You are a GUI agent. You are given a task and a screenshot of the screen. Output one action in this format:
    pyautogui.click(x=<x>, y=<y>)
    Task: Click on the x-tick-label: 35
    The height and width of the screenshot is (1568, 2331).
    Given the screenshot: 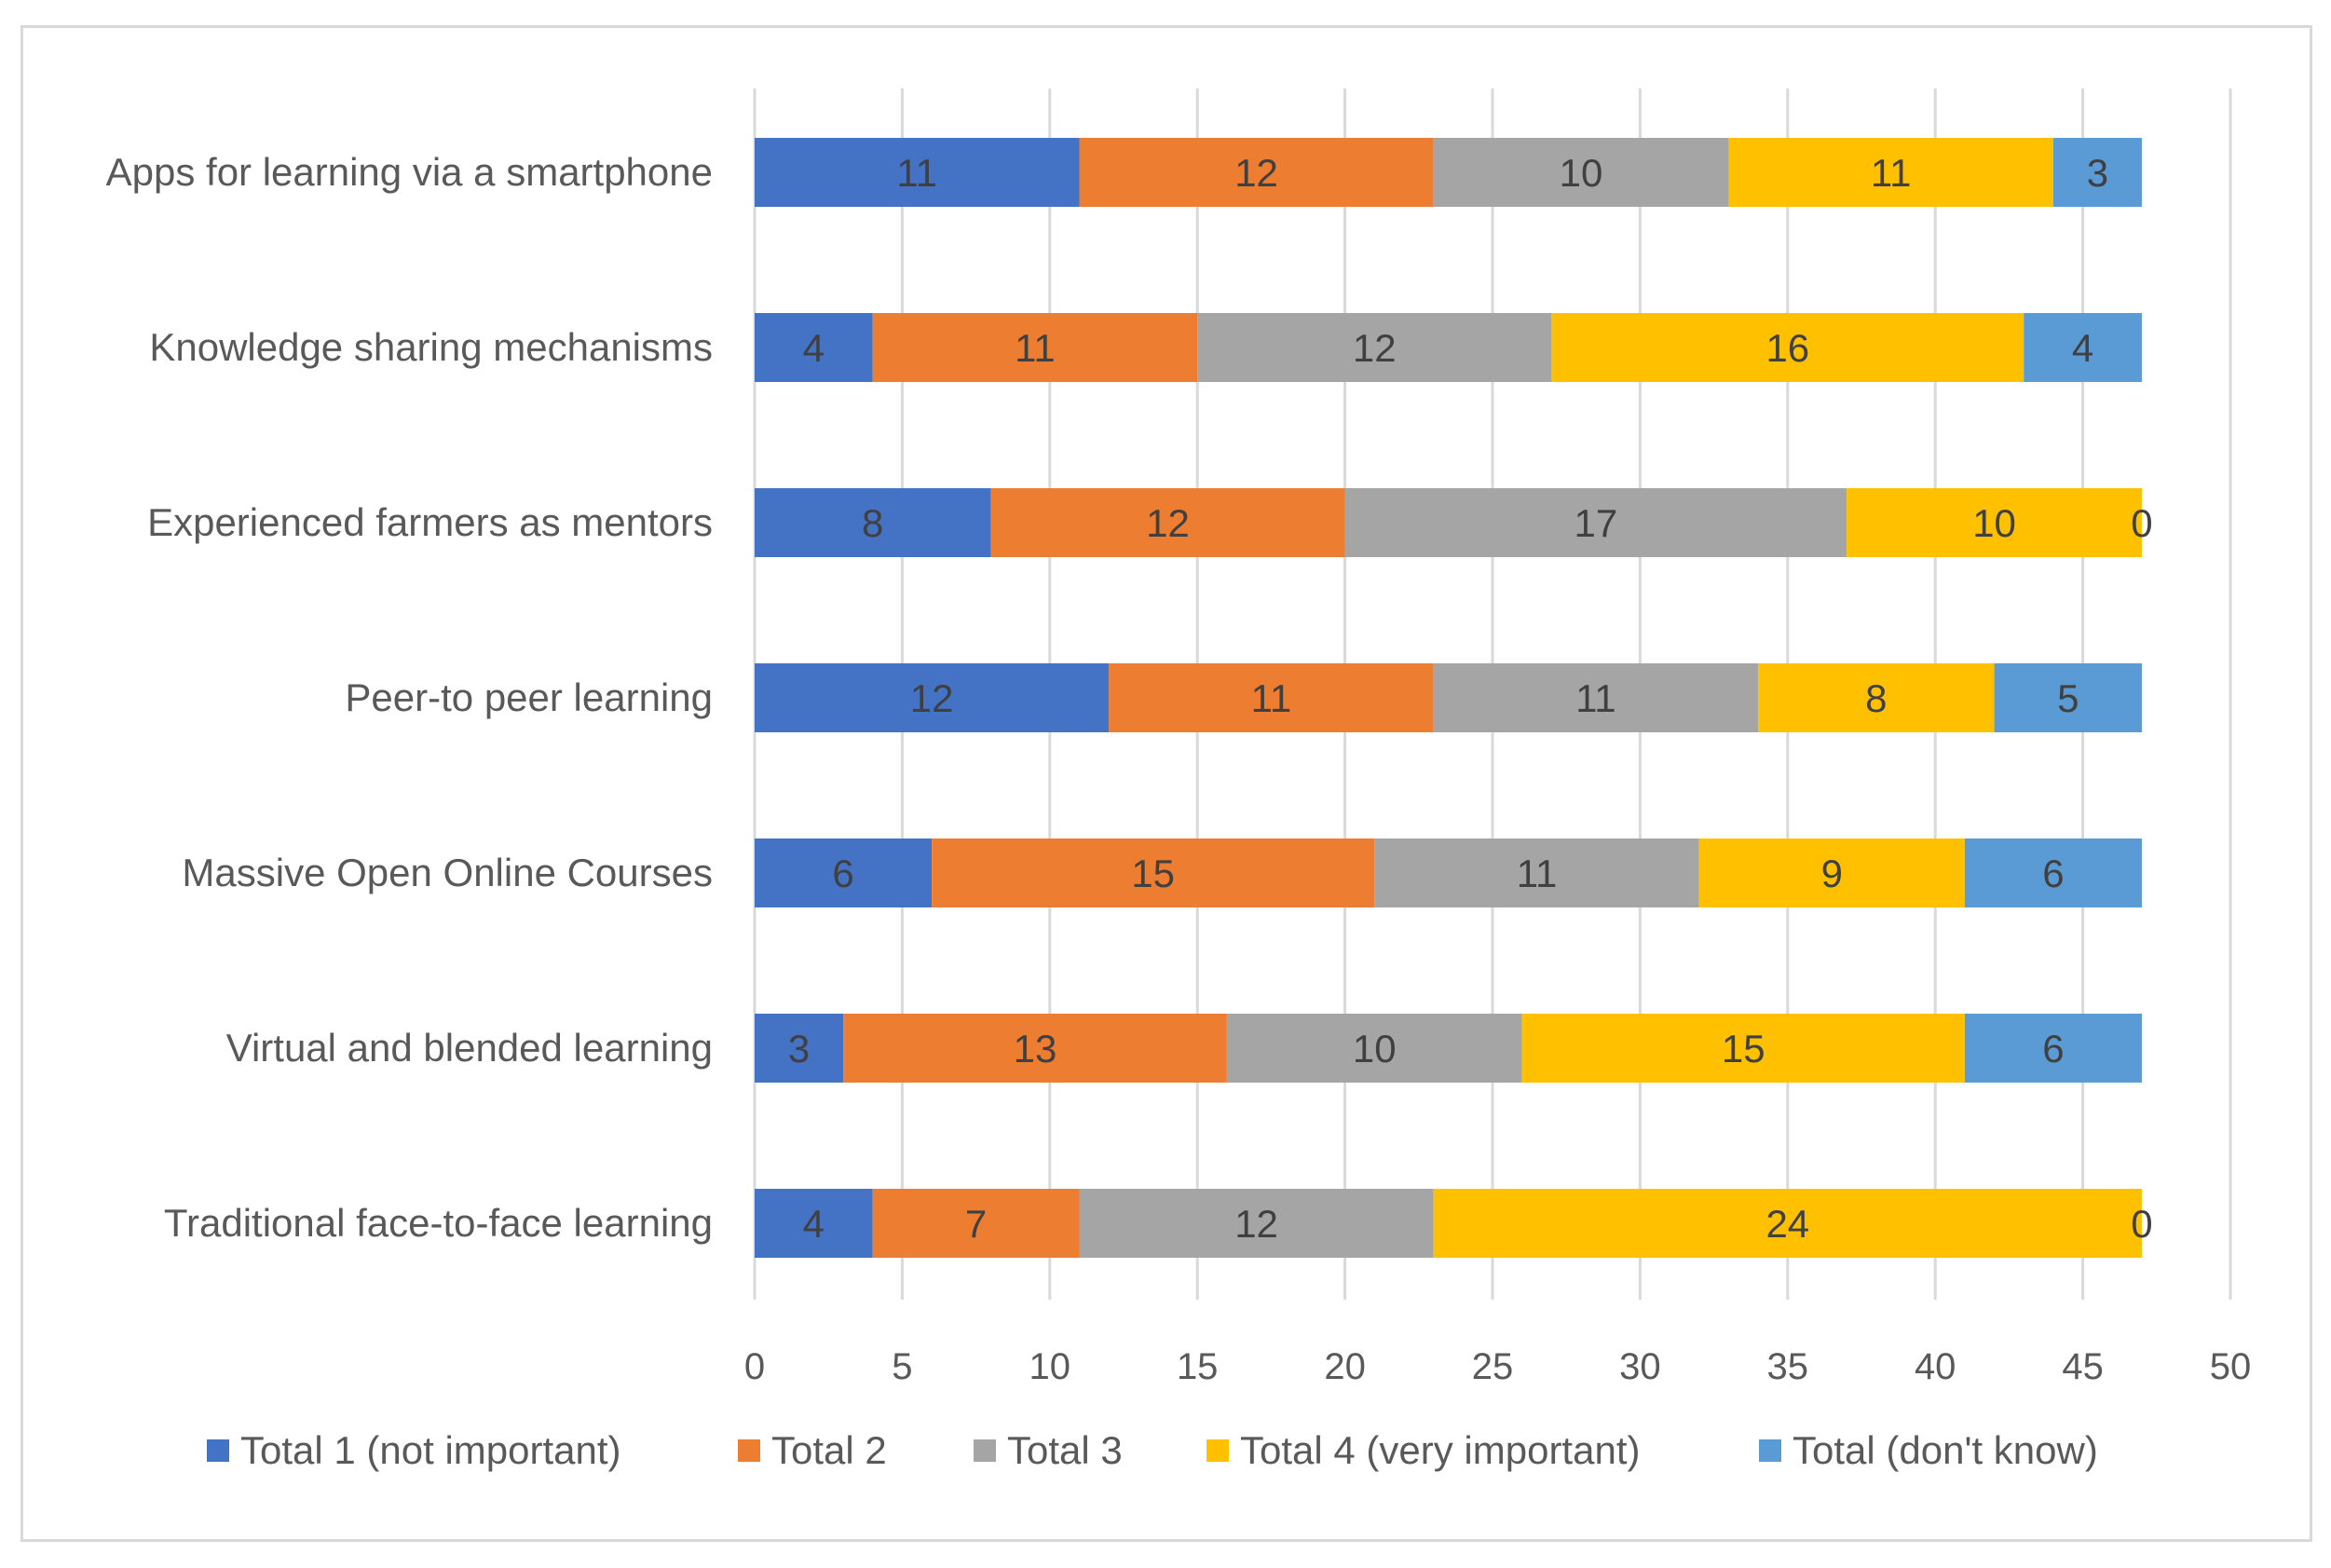 What is the action you would take?
    pyautogui.click(x=1788, y=1366)
    